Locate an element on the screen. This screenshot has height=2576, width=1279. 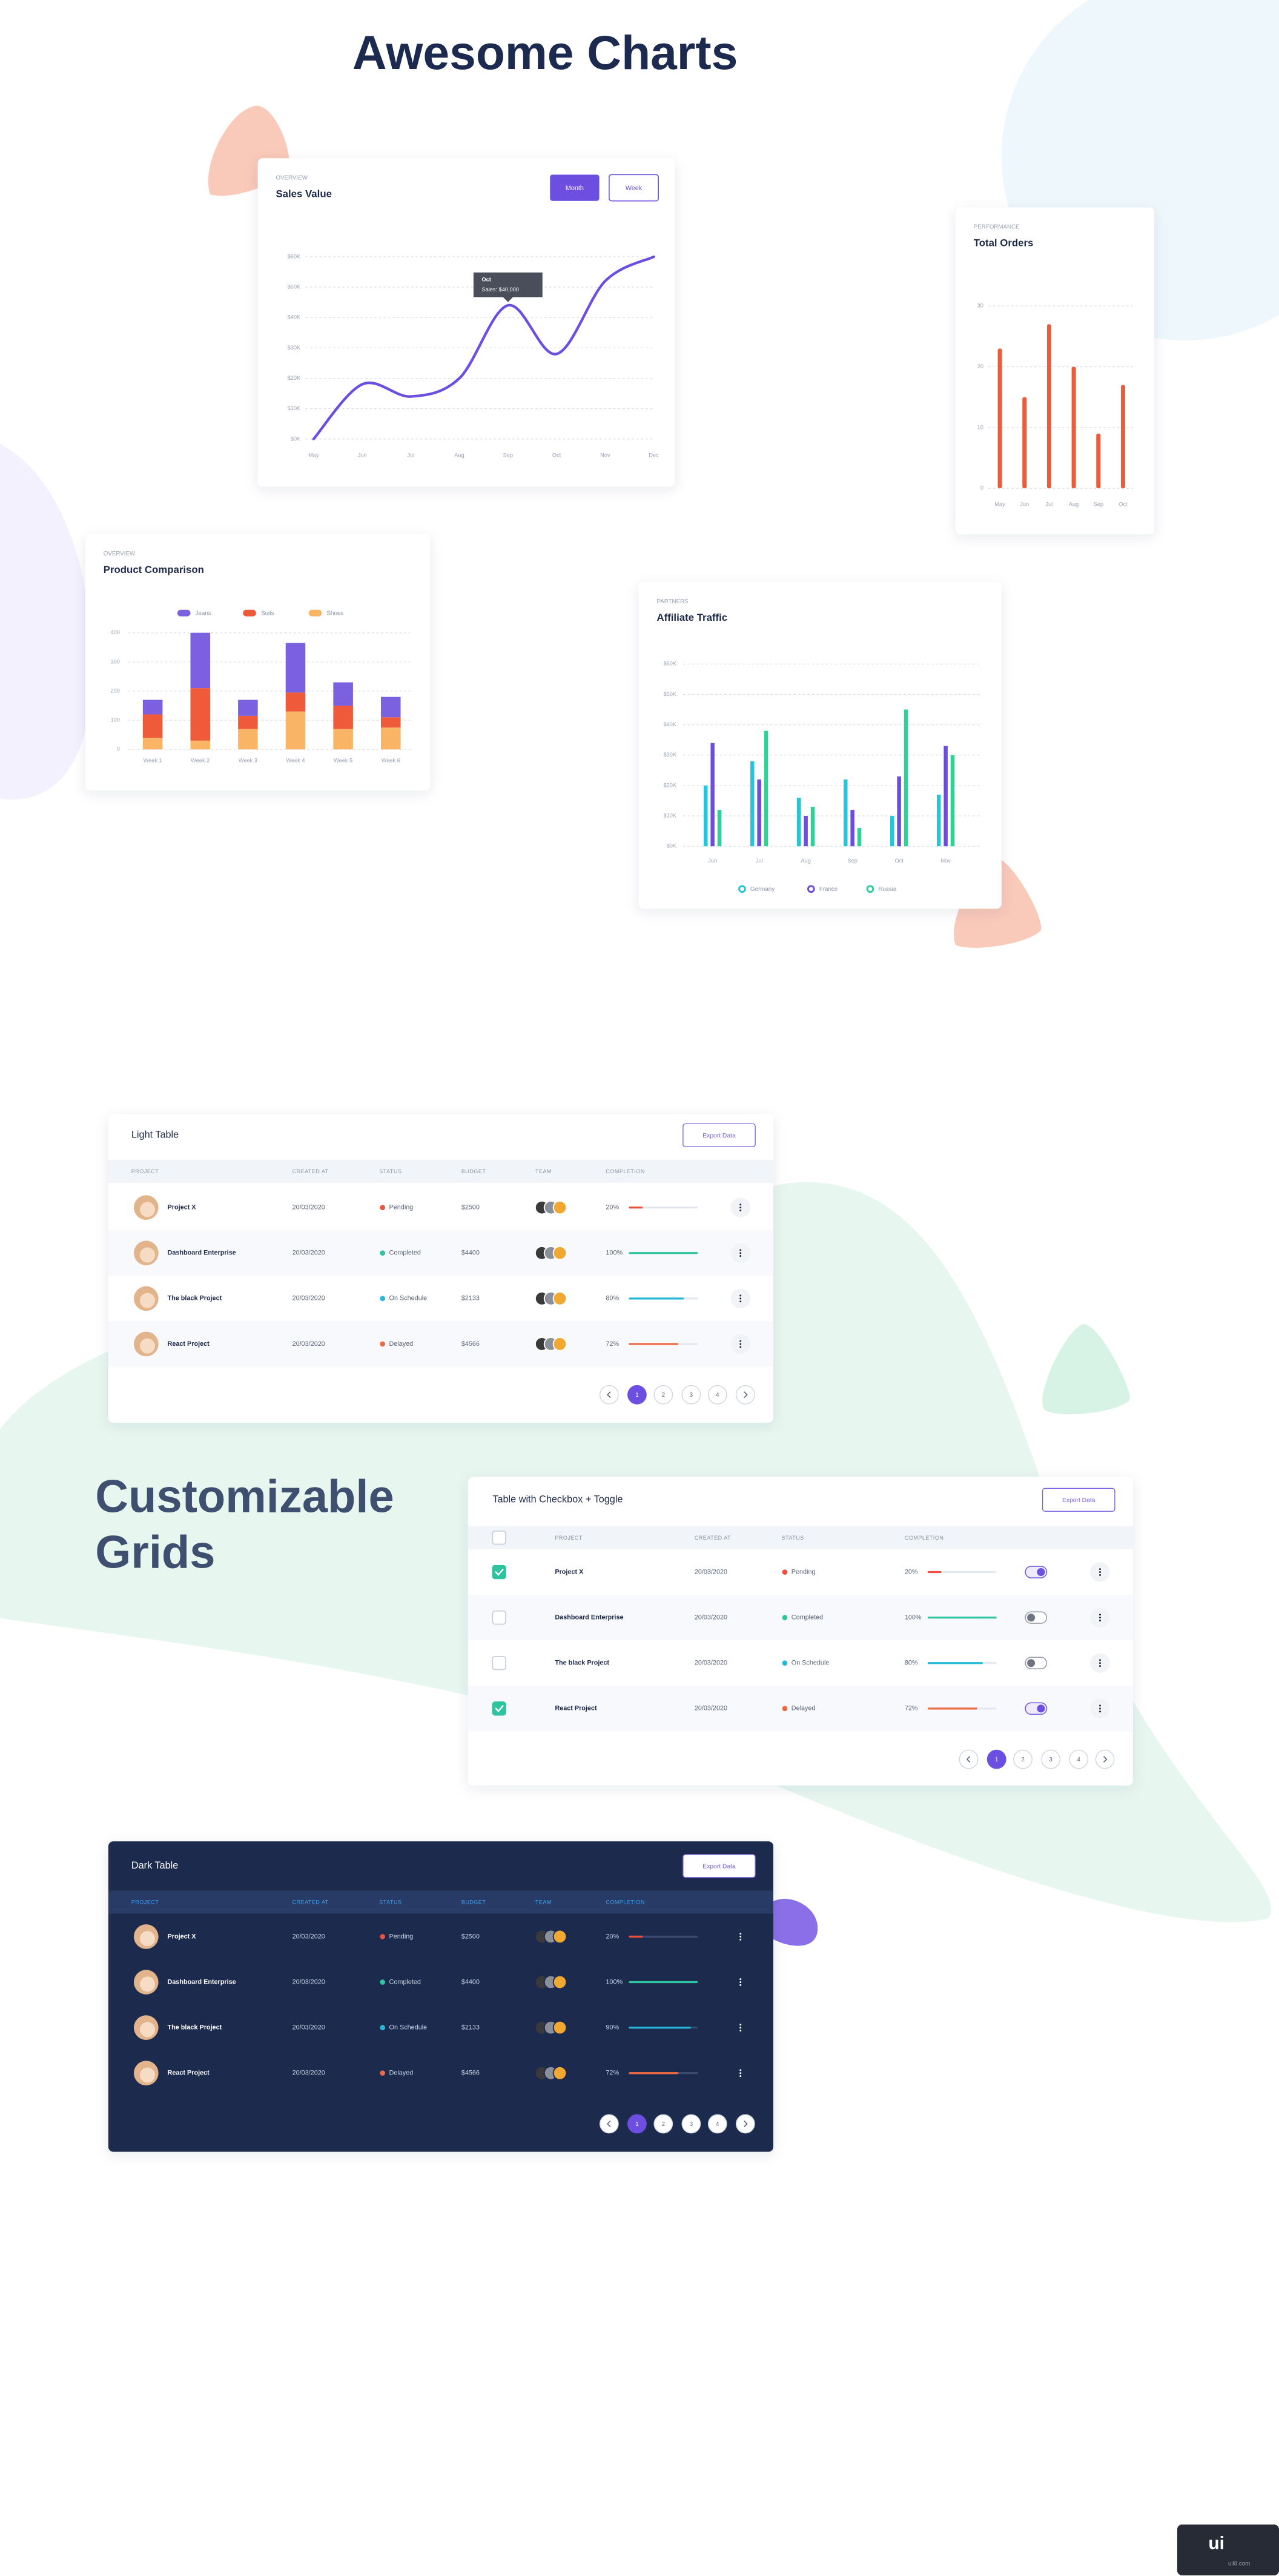
page-number: 3 is located at coordinates (691, 1395).